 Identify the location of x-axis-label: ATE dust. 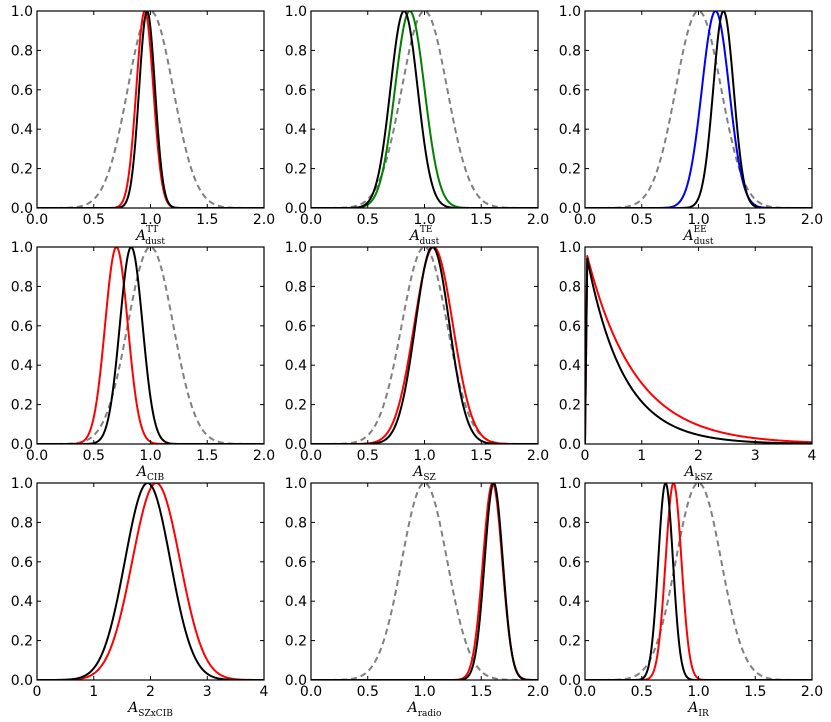
(424, 236).